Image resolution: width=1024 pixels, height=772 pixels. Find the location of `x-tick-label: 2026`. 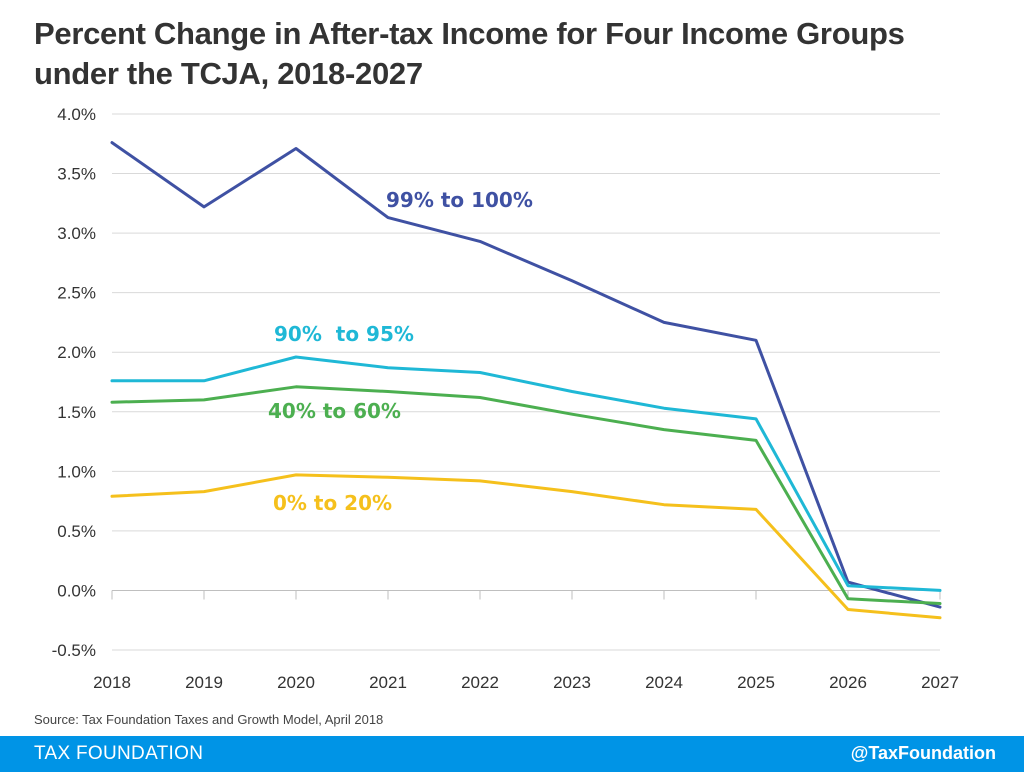

x-tick-label: 2026 is located at coordinates (848, 682).